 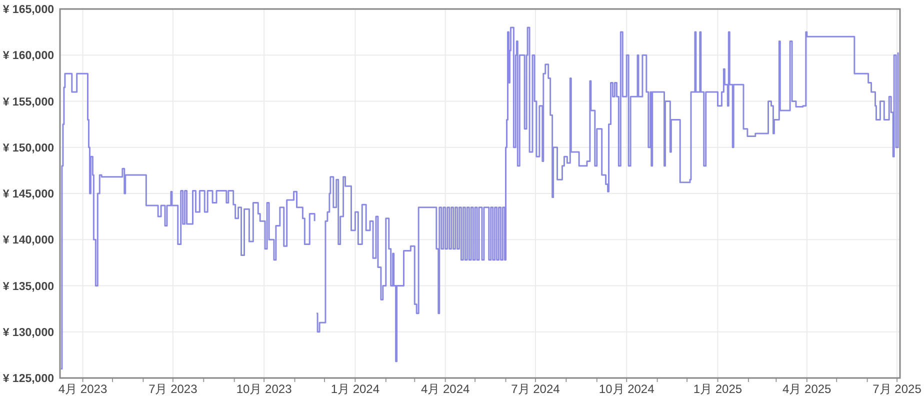 What do you see at coordinates (445, 389) in the screenshot?
I see `x-tick-label: 4月 2024` at bounding box center [445, 389].